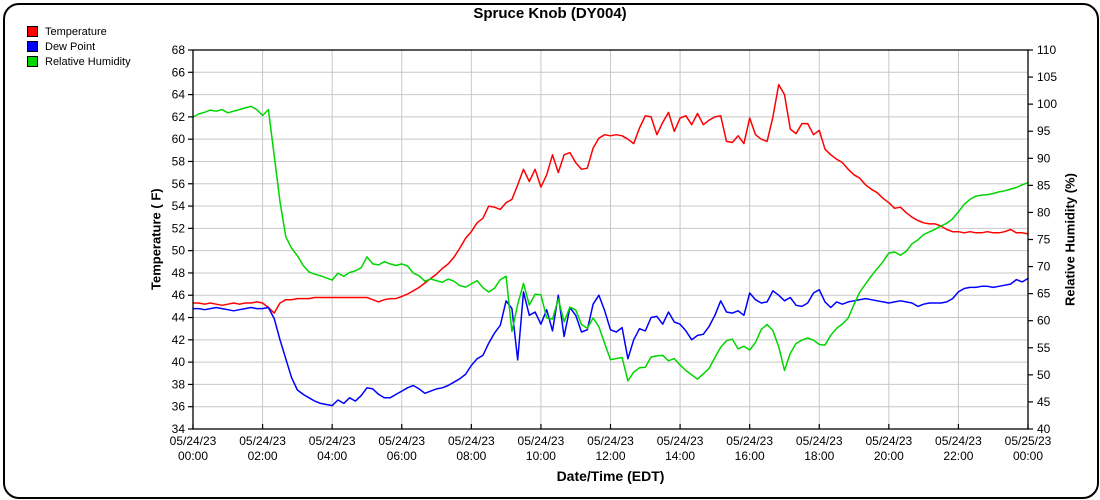 The image size is (1100, 500). What do you see at coordinates (179, 117) in the screenshot?
I see `left-tick-label: 62` at bounding box center [179, 117].